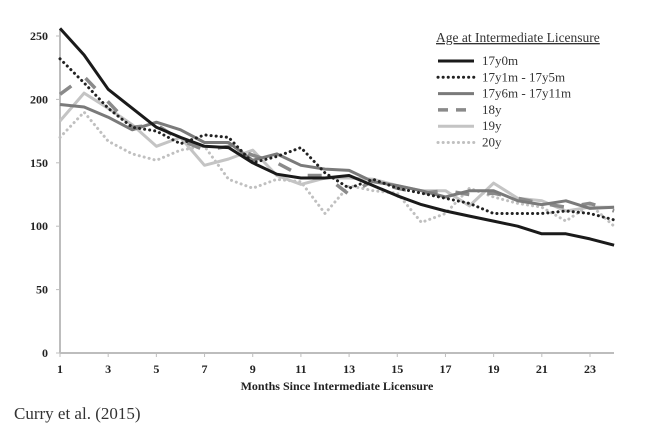 This screenshot has height=442, width=666. Describe the element at coordinates (77, 413) in the screenshot. I see `citation-caption: Curry et al. (2015)` at that location.